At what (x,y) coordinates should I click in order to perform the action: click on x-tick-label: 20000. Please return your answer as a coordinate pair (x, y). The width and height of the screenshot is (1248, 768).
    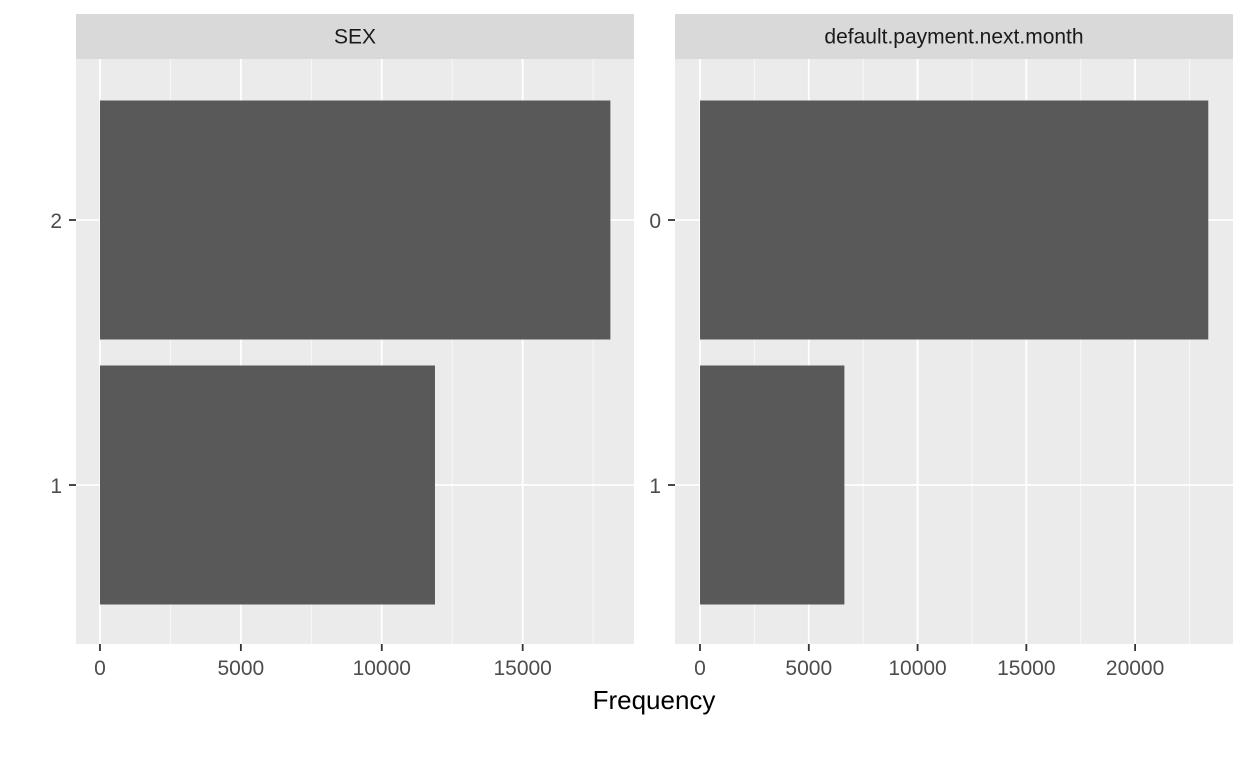
    Looking at the image, I should click on (1135, 668).